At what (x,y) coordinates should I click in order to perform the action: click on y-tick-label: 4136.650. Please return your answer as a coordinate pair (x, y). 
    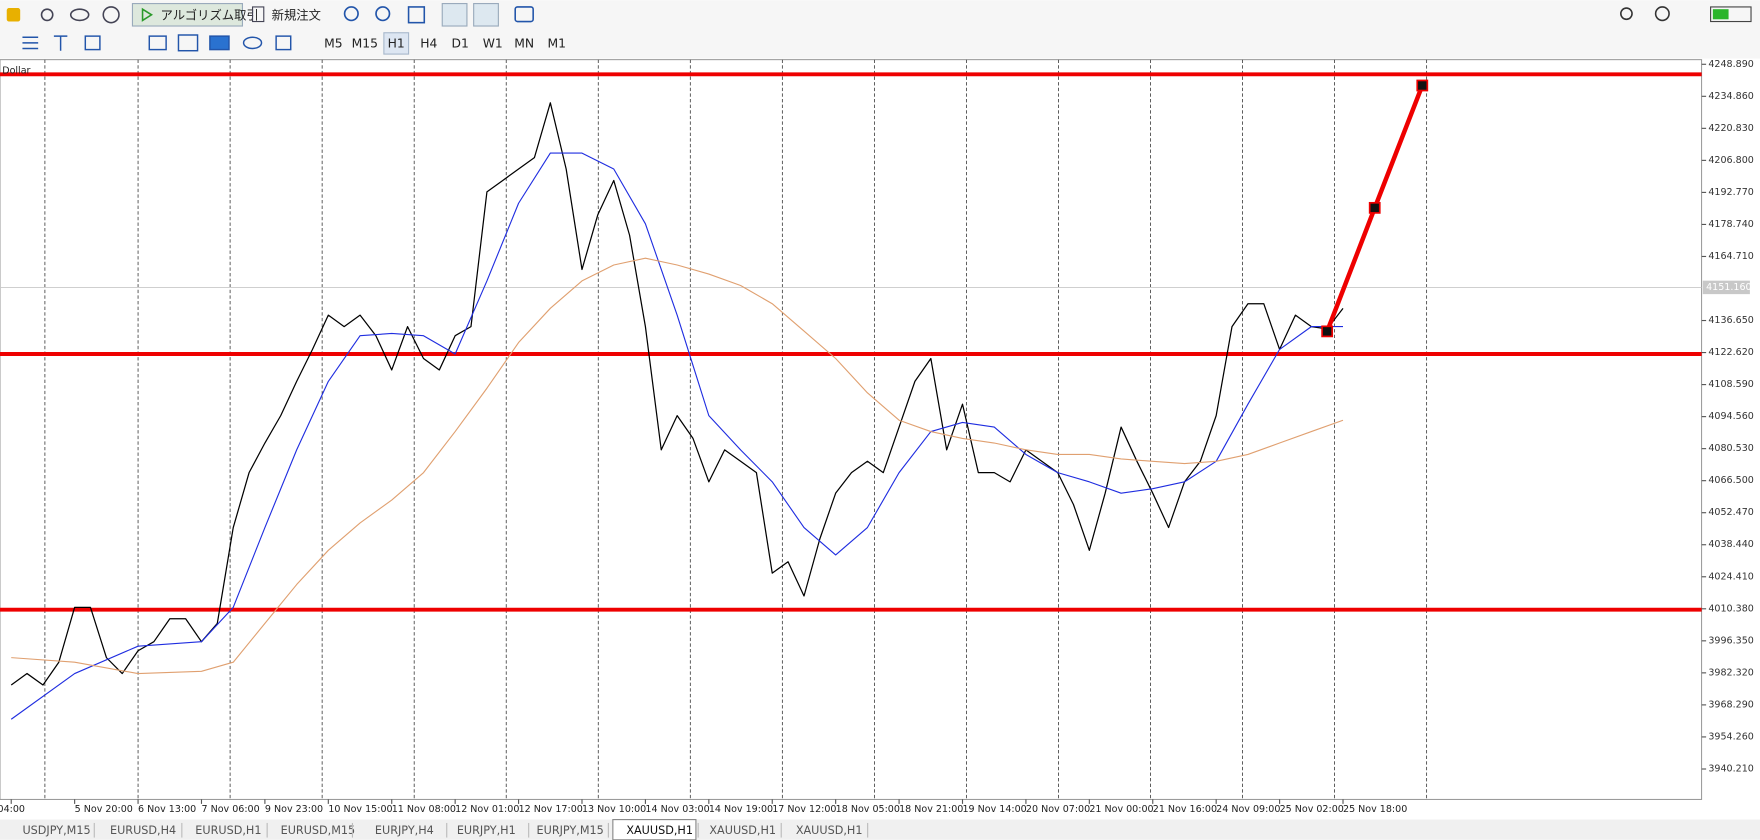
    Looking at the image, I should click on (1730, 320).